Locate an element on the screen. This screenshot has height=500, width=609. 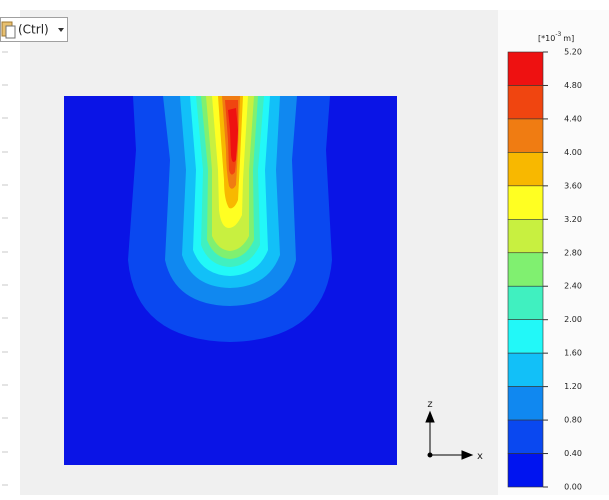
z-label: z is located at coordinates (429, 404).